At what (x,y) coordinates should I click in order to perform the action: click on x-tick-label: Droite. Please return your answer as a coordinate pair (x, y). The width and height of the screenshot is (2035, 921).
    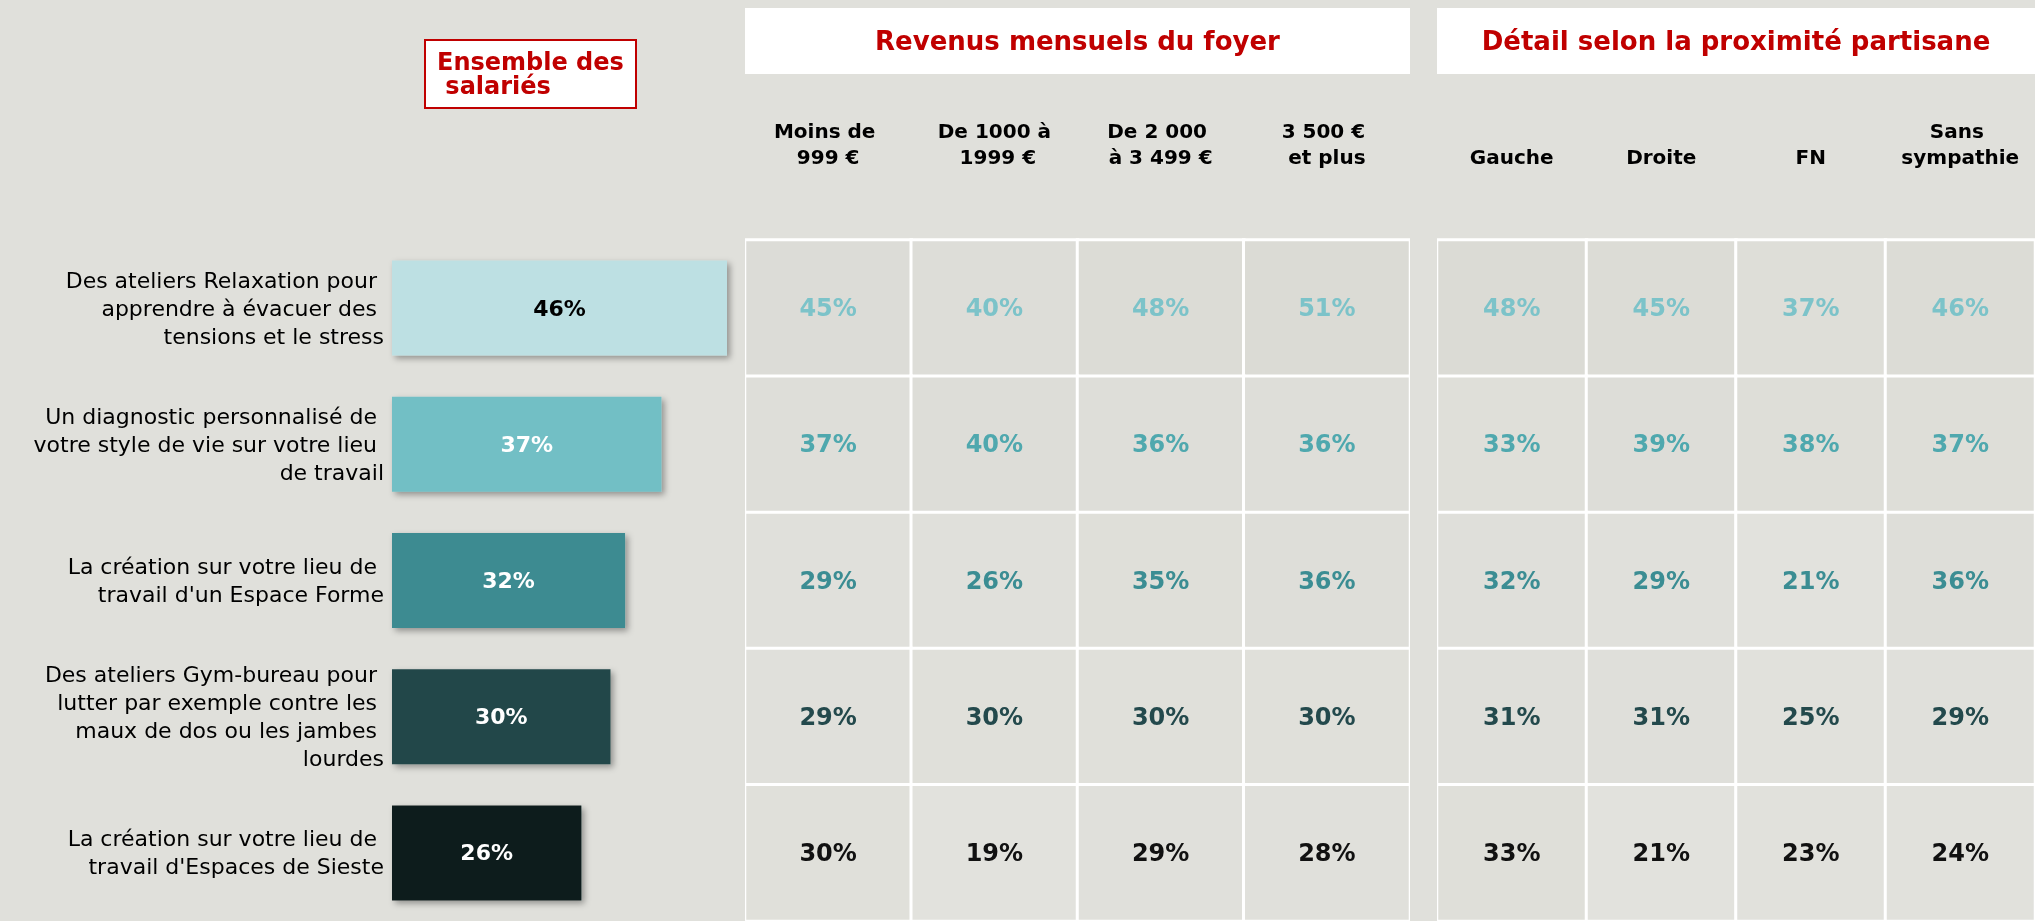
    Looking at the image, I should click on (1661, 157).